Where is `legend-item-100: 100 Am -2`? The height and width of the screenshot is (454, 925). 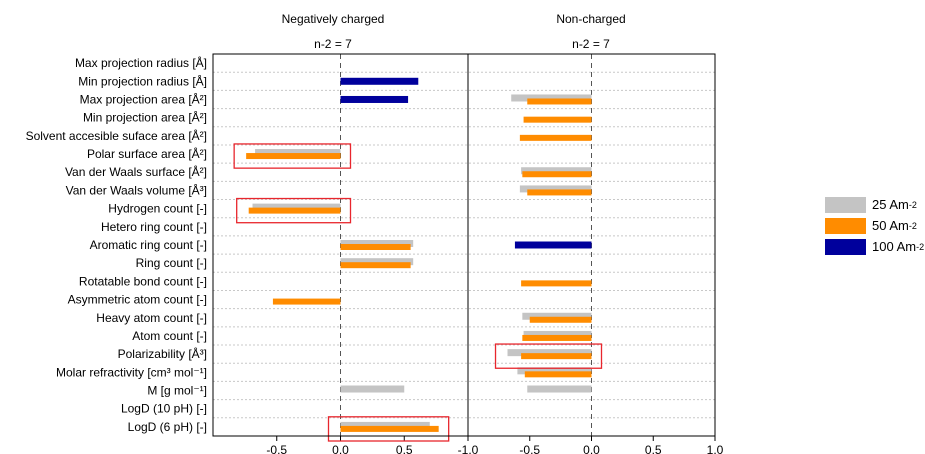
legend-item-100: 100 Am -2 is located at coordinates (874, 246).